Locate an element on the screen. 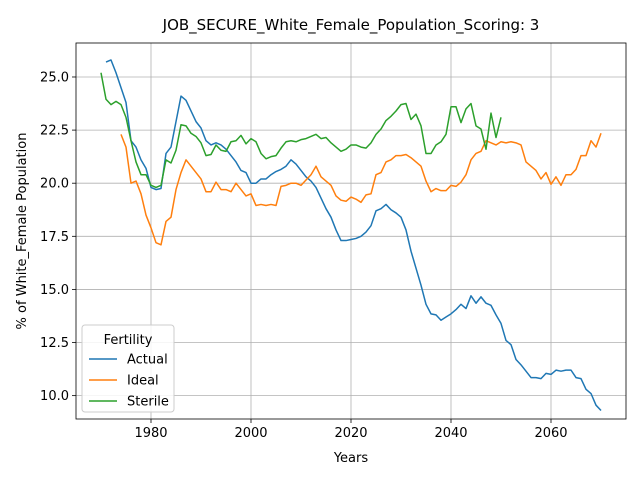 The height and width of the screenshot is (480, 640). y-tick-label: 25.0 is located at coordinates (54, 77).